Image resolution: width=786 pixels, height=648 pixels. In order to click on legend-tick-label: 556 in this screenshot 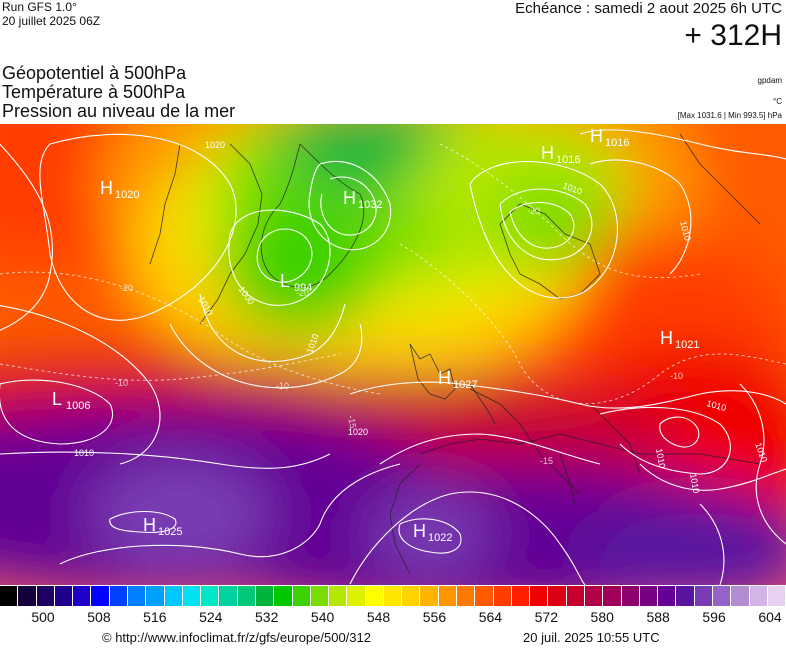, I will do `click(434, 617)`.